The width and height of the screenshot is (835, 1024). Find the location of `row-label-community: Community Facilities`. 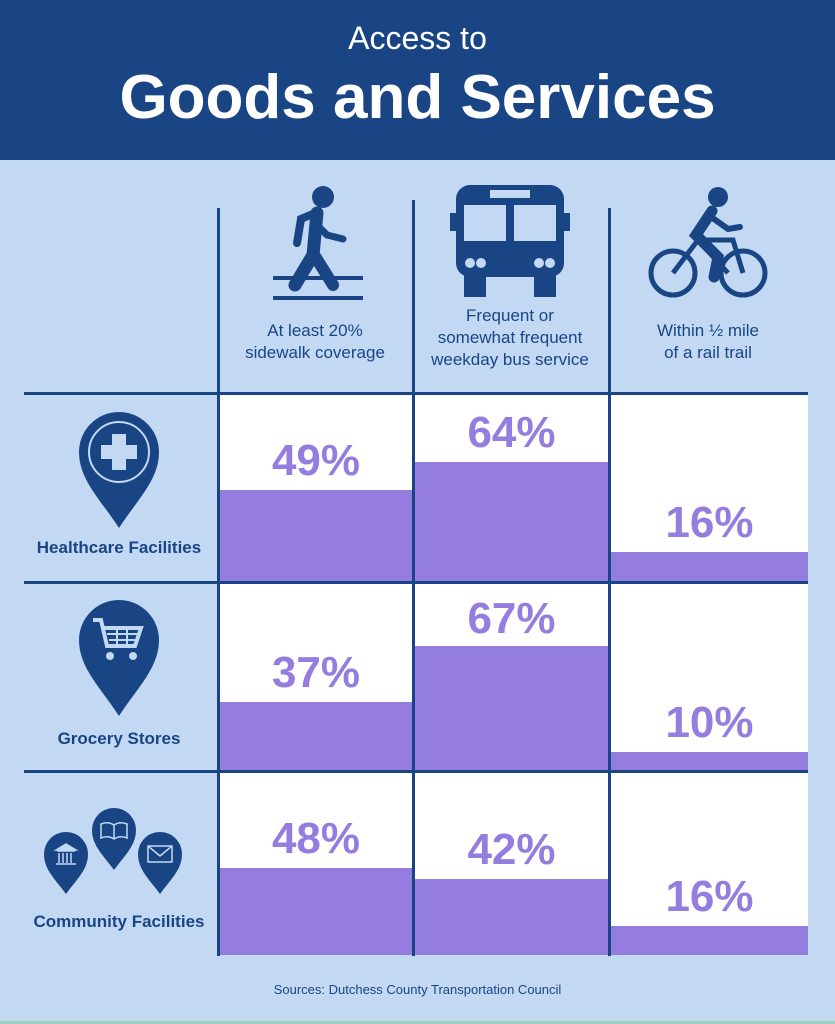

row-label-community: Community Facilities is located at coordinates (119, 921).